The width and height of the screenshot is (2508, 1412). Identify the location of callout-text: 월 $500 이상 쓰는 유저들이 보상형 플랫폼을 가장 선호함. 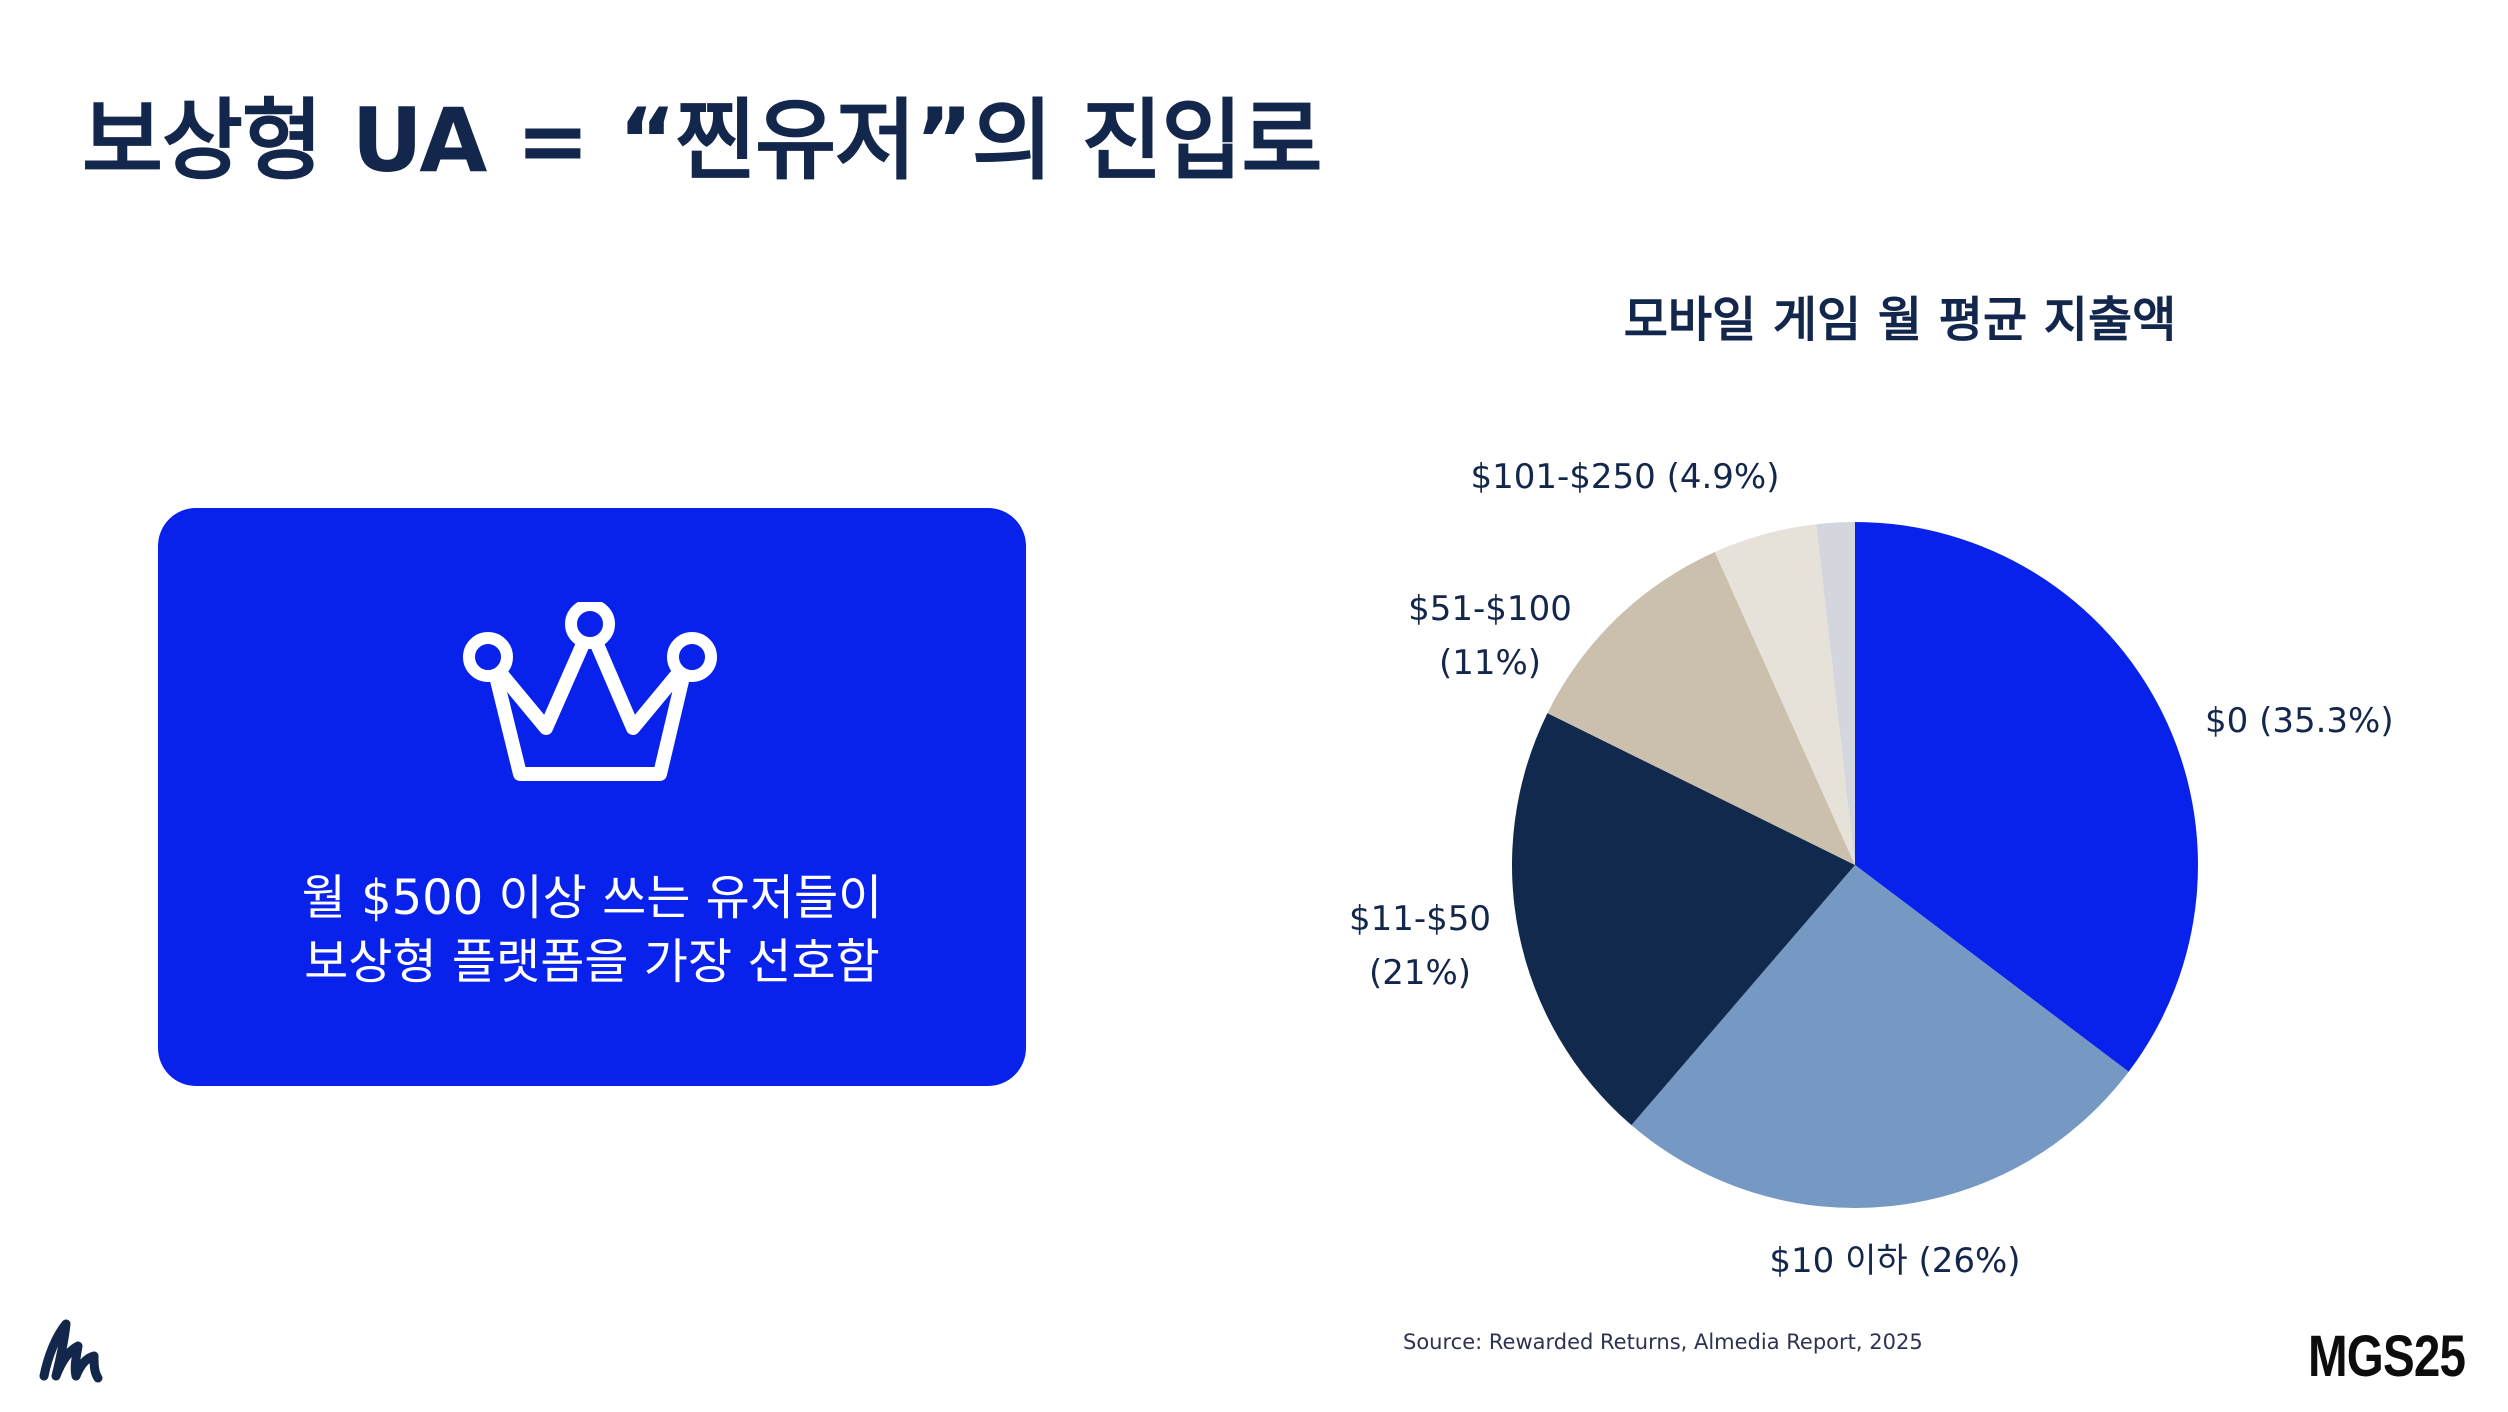
(592, 930).